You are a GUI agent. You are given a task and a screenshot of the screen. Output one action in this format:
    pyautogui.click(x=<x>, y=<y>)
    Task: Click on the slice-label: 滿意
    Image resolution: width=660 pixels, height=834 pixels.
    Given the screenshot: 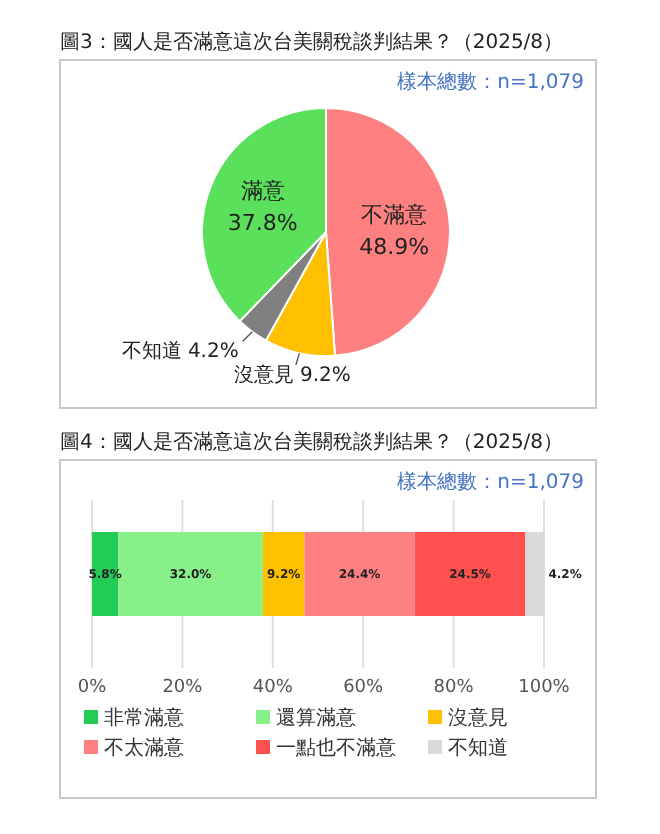 What is the action you would take?
    pyautogui.click(x=262, y=191)
    